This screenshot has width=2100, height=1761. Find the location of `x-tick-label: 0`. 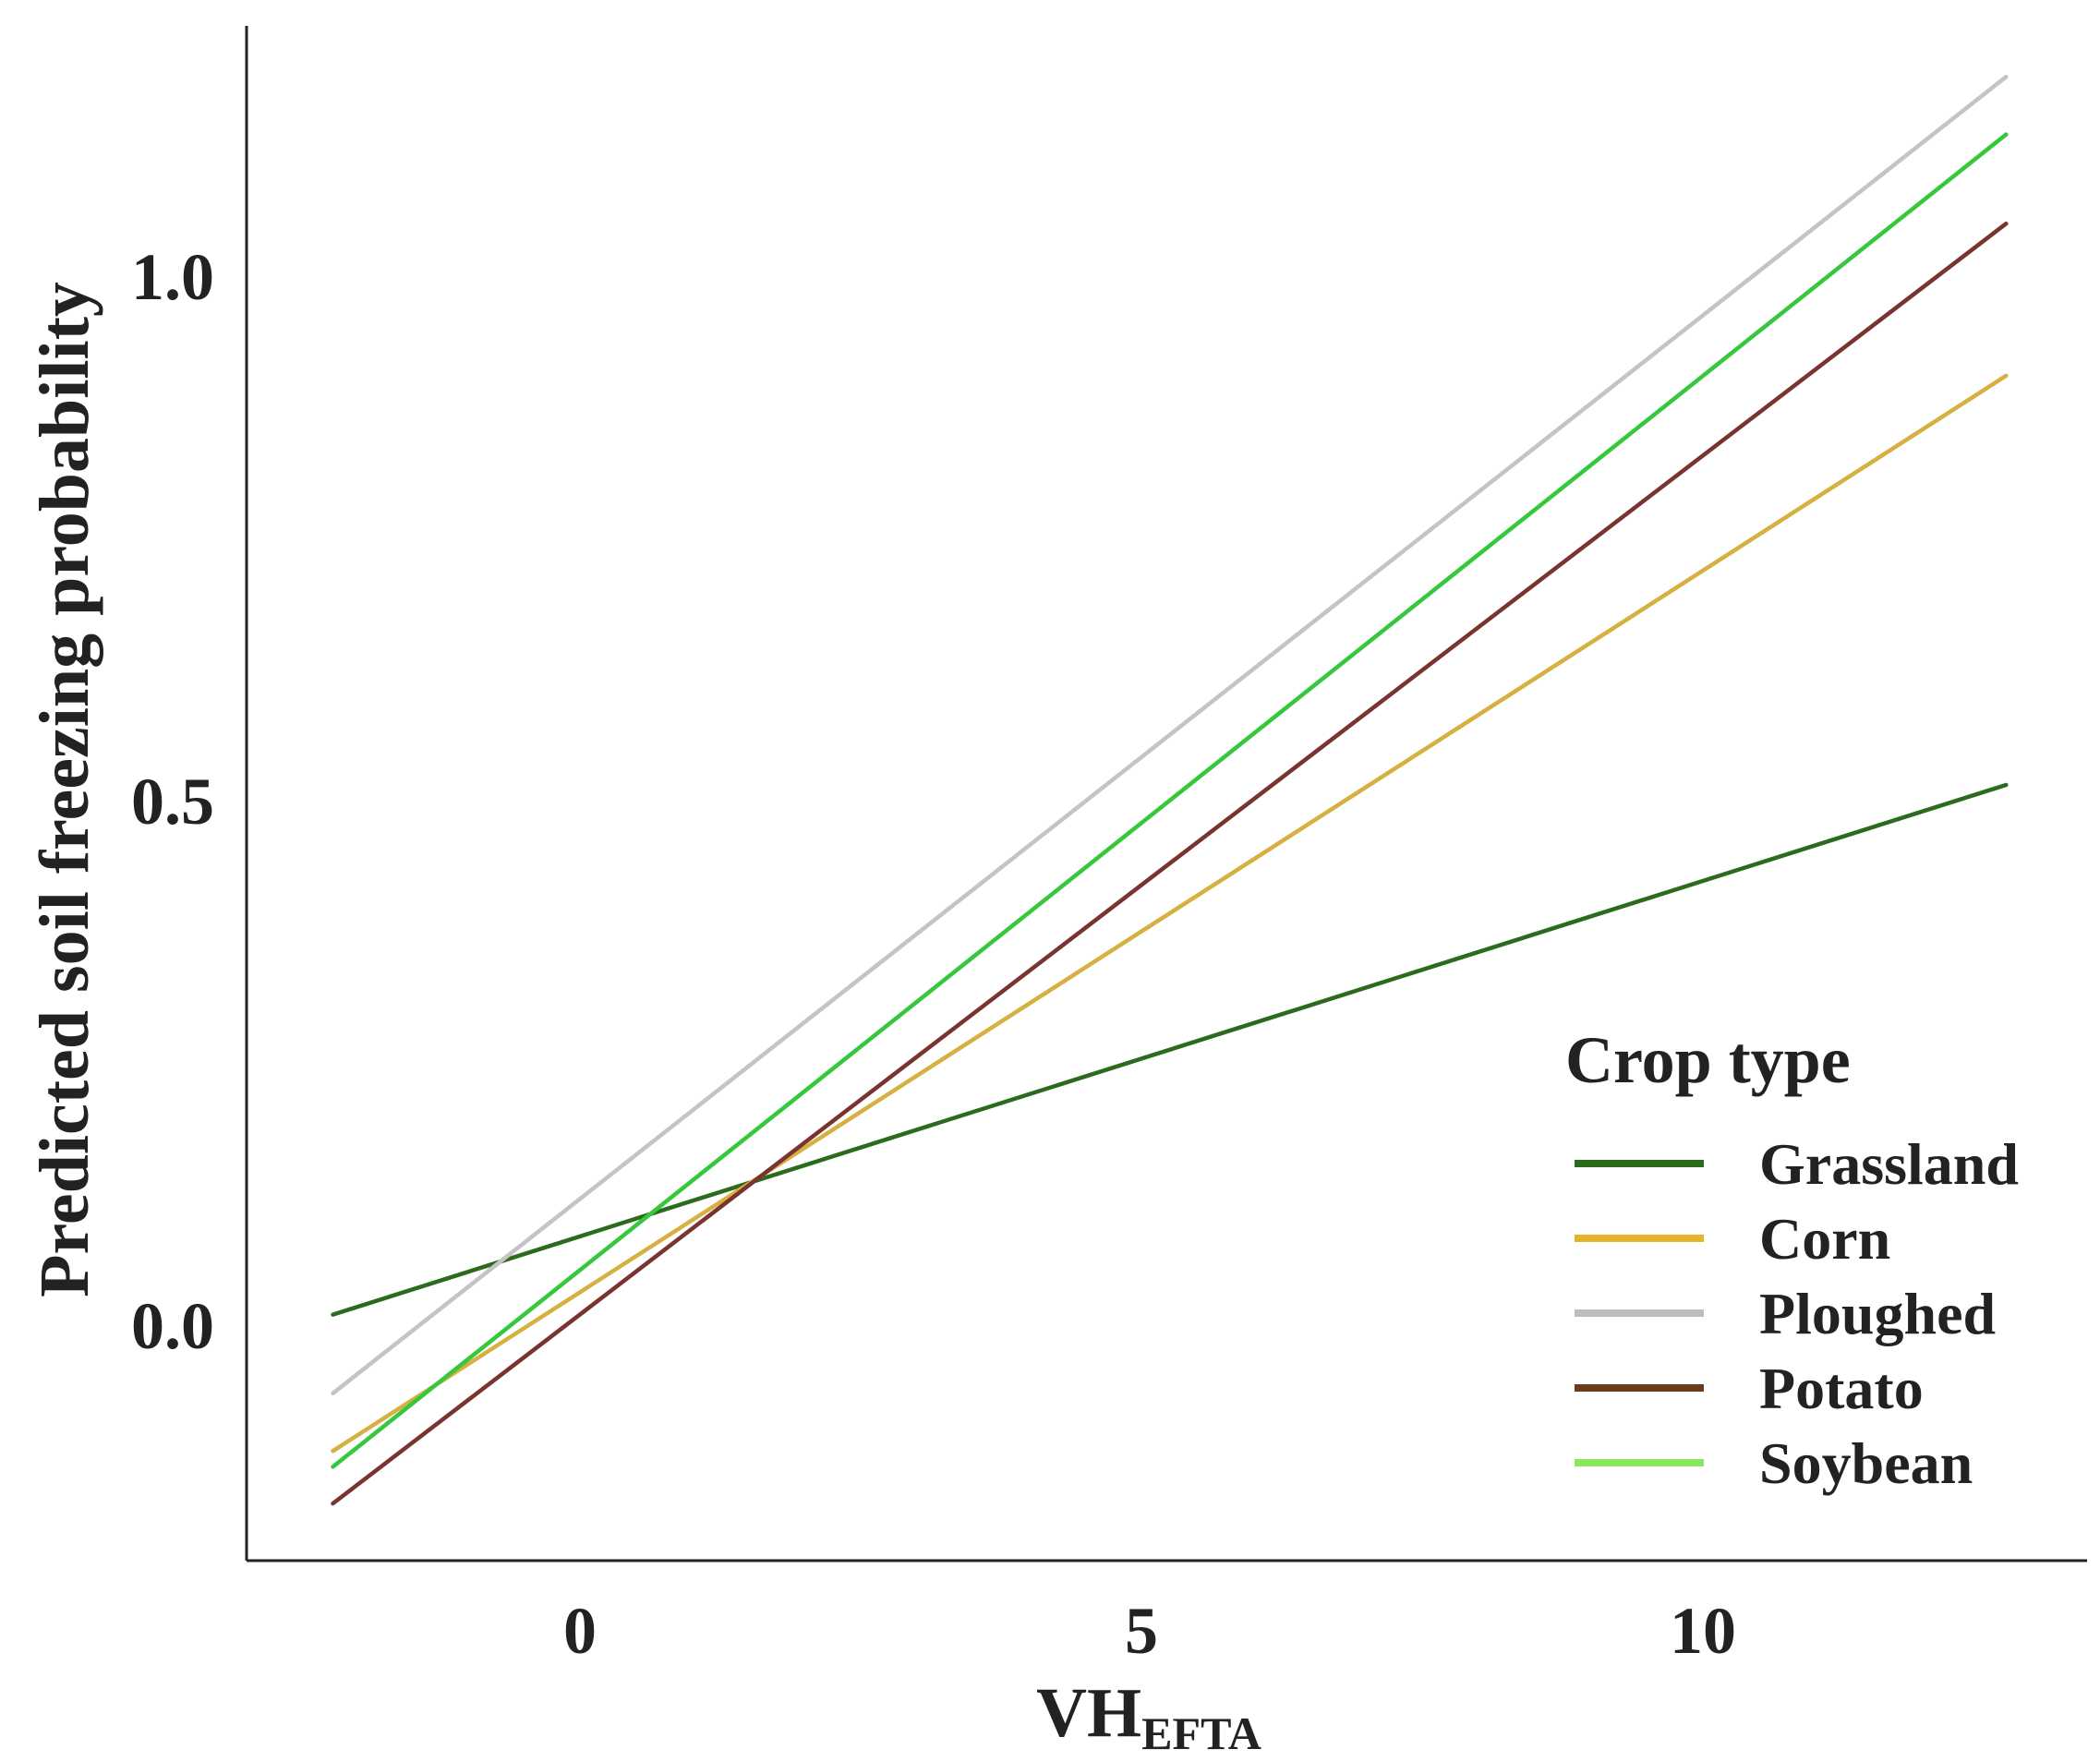

x-tick-label: 0 is located at coordinates (580, 1631).